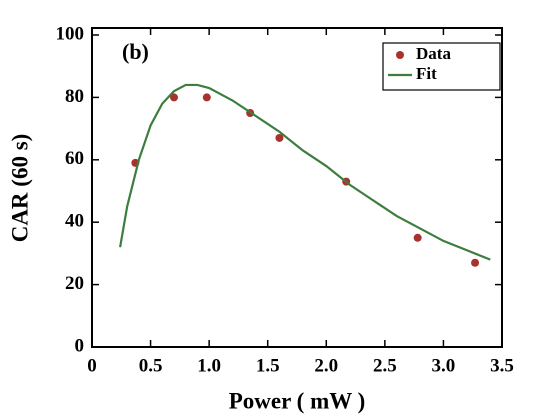 Image resolution: width=536 pixels, height=419 pixels. What do you see at coordinates (268, 365) in the screenshot?
I see `x-tick-label: 1.5` at bounding box center [268, 365].